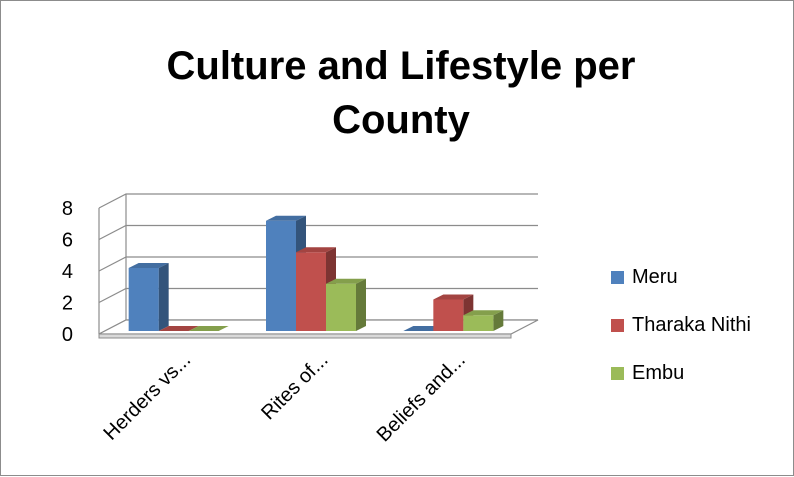 This screenshot has height=477, width=794. I want to click on legend-label: Tharaka Nithi, so click(691, 325).